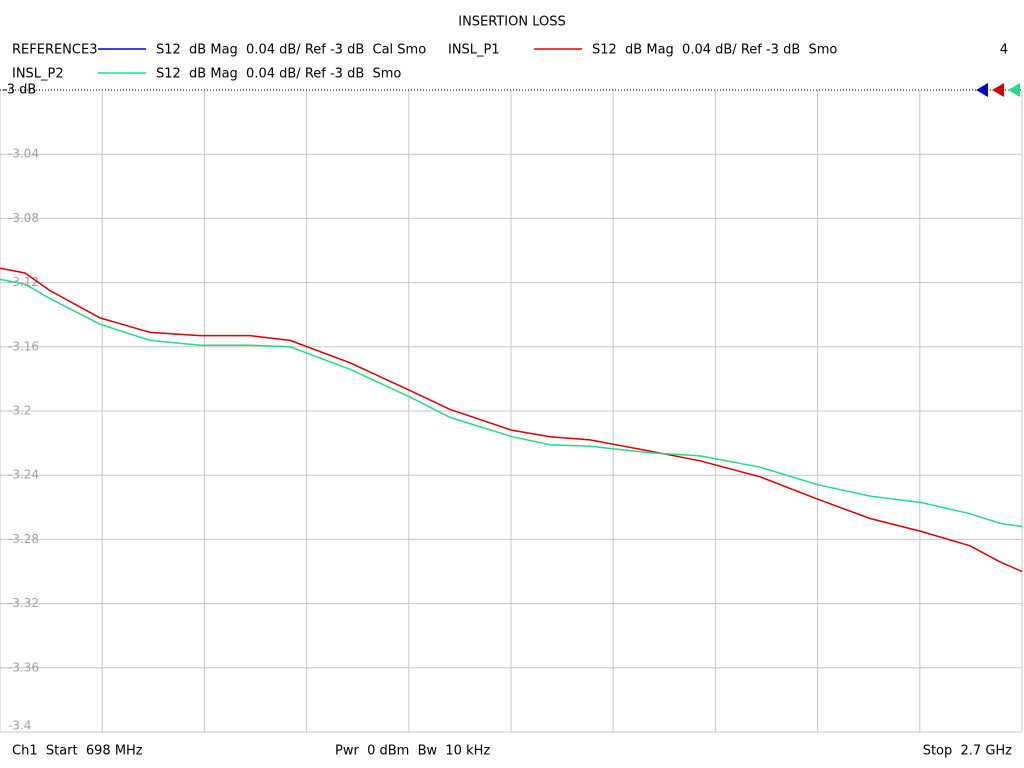 The image size is (1024, 768). I want to click on y-tick-label: -3.4, so click(19, 726).